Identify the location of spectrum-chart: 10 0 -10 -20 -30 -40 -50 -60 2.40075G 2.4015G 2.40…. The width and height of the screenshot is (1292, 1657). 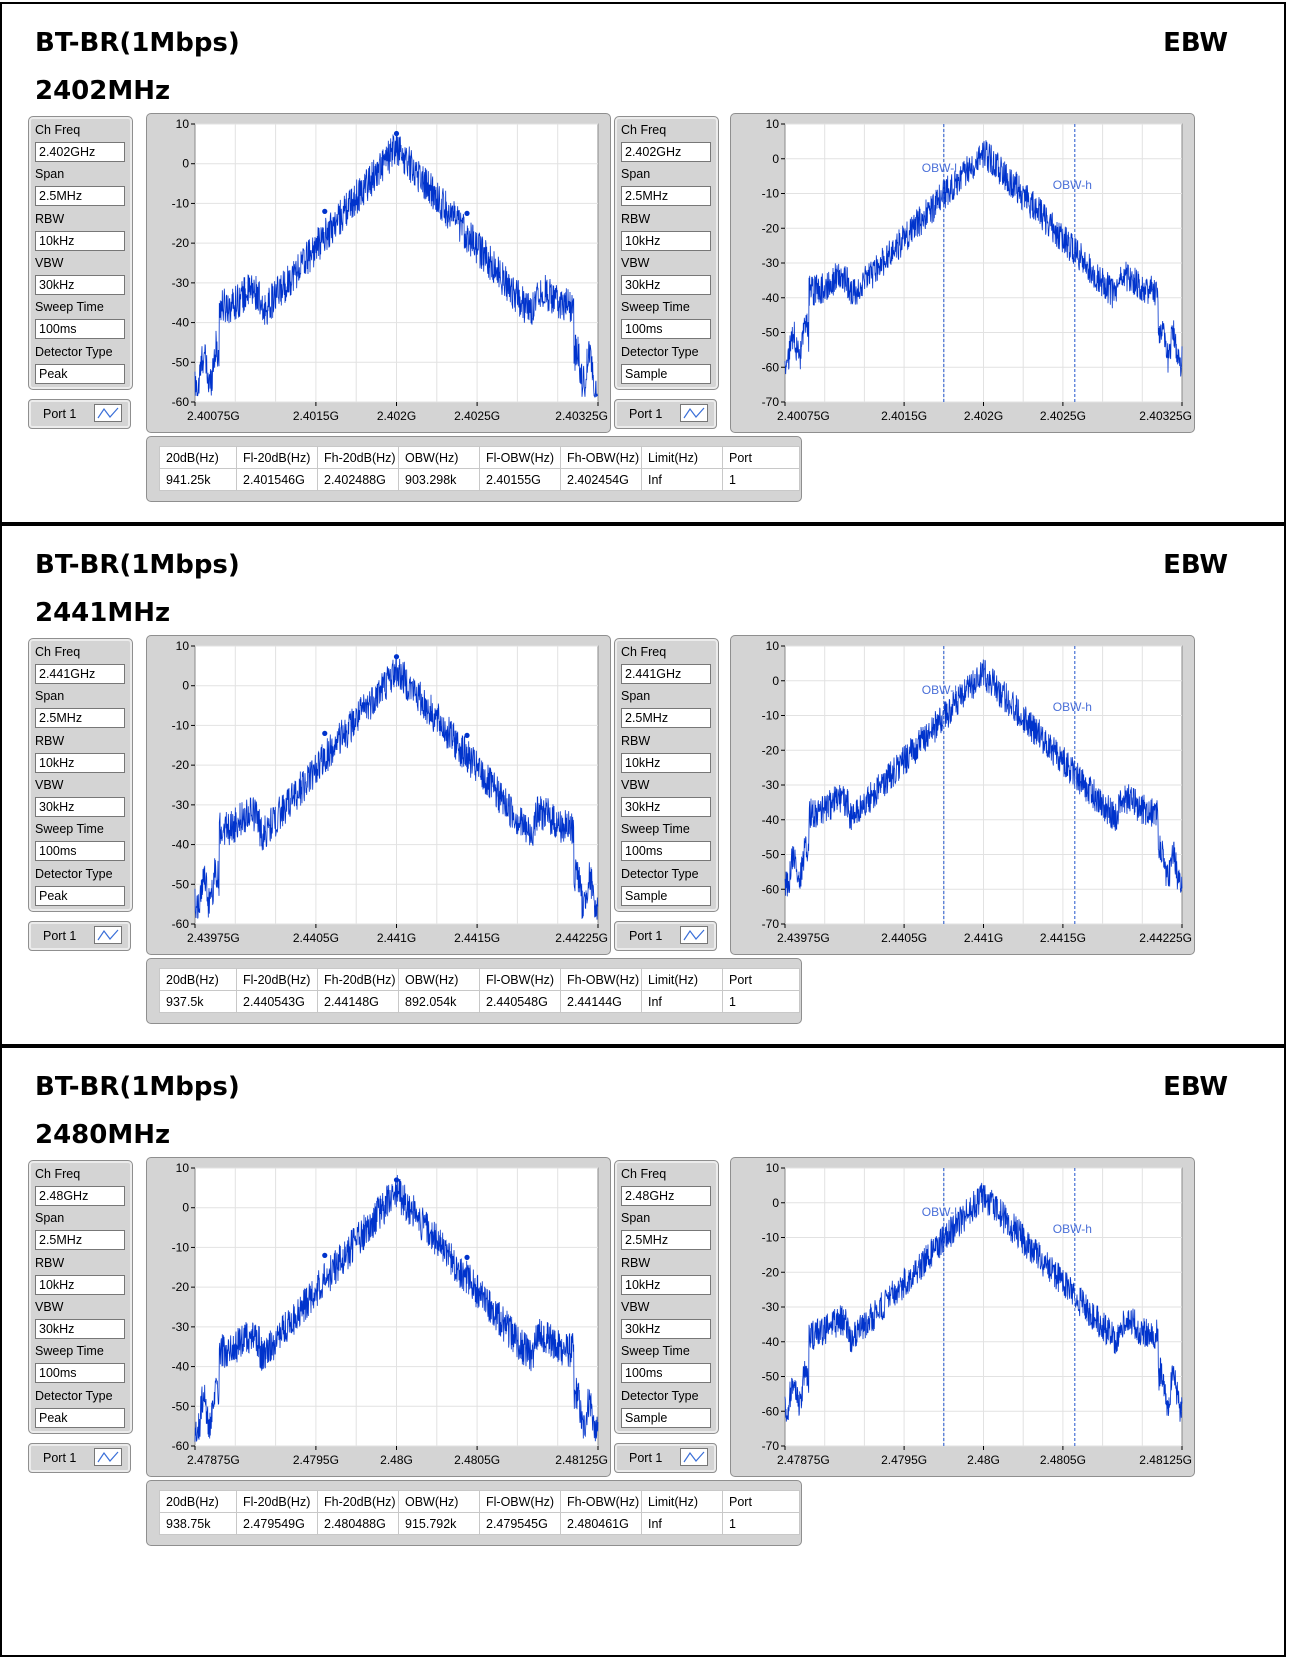
(378, 273).